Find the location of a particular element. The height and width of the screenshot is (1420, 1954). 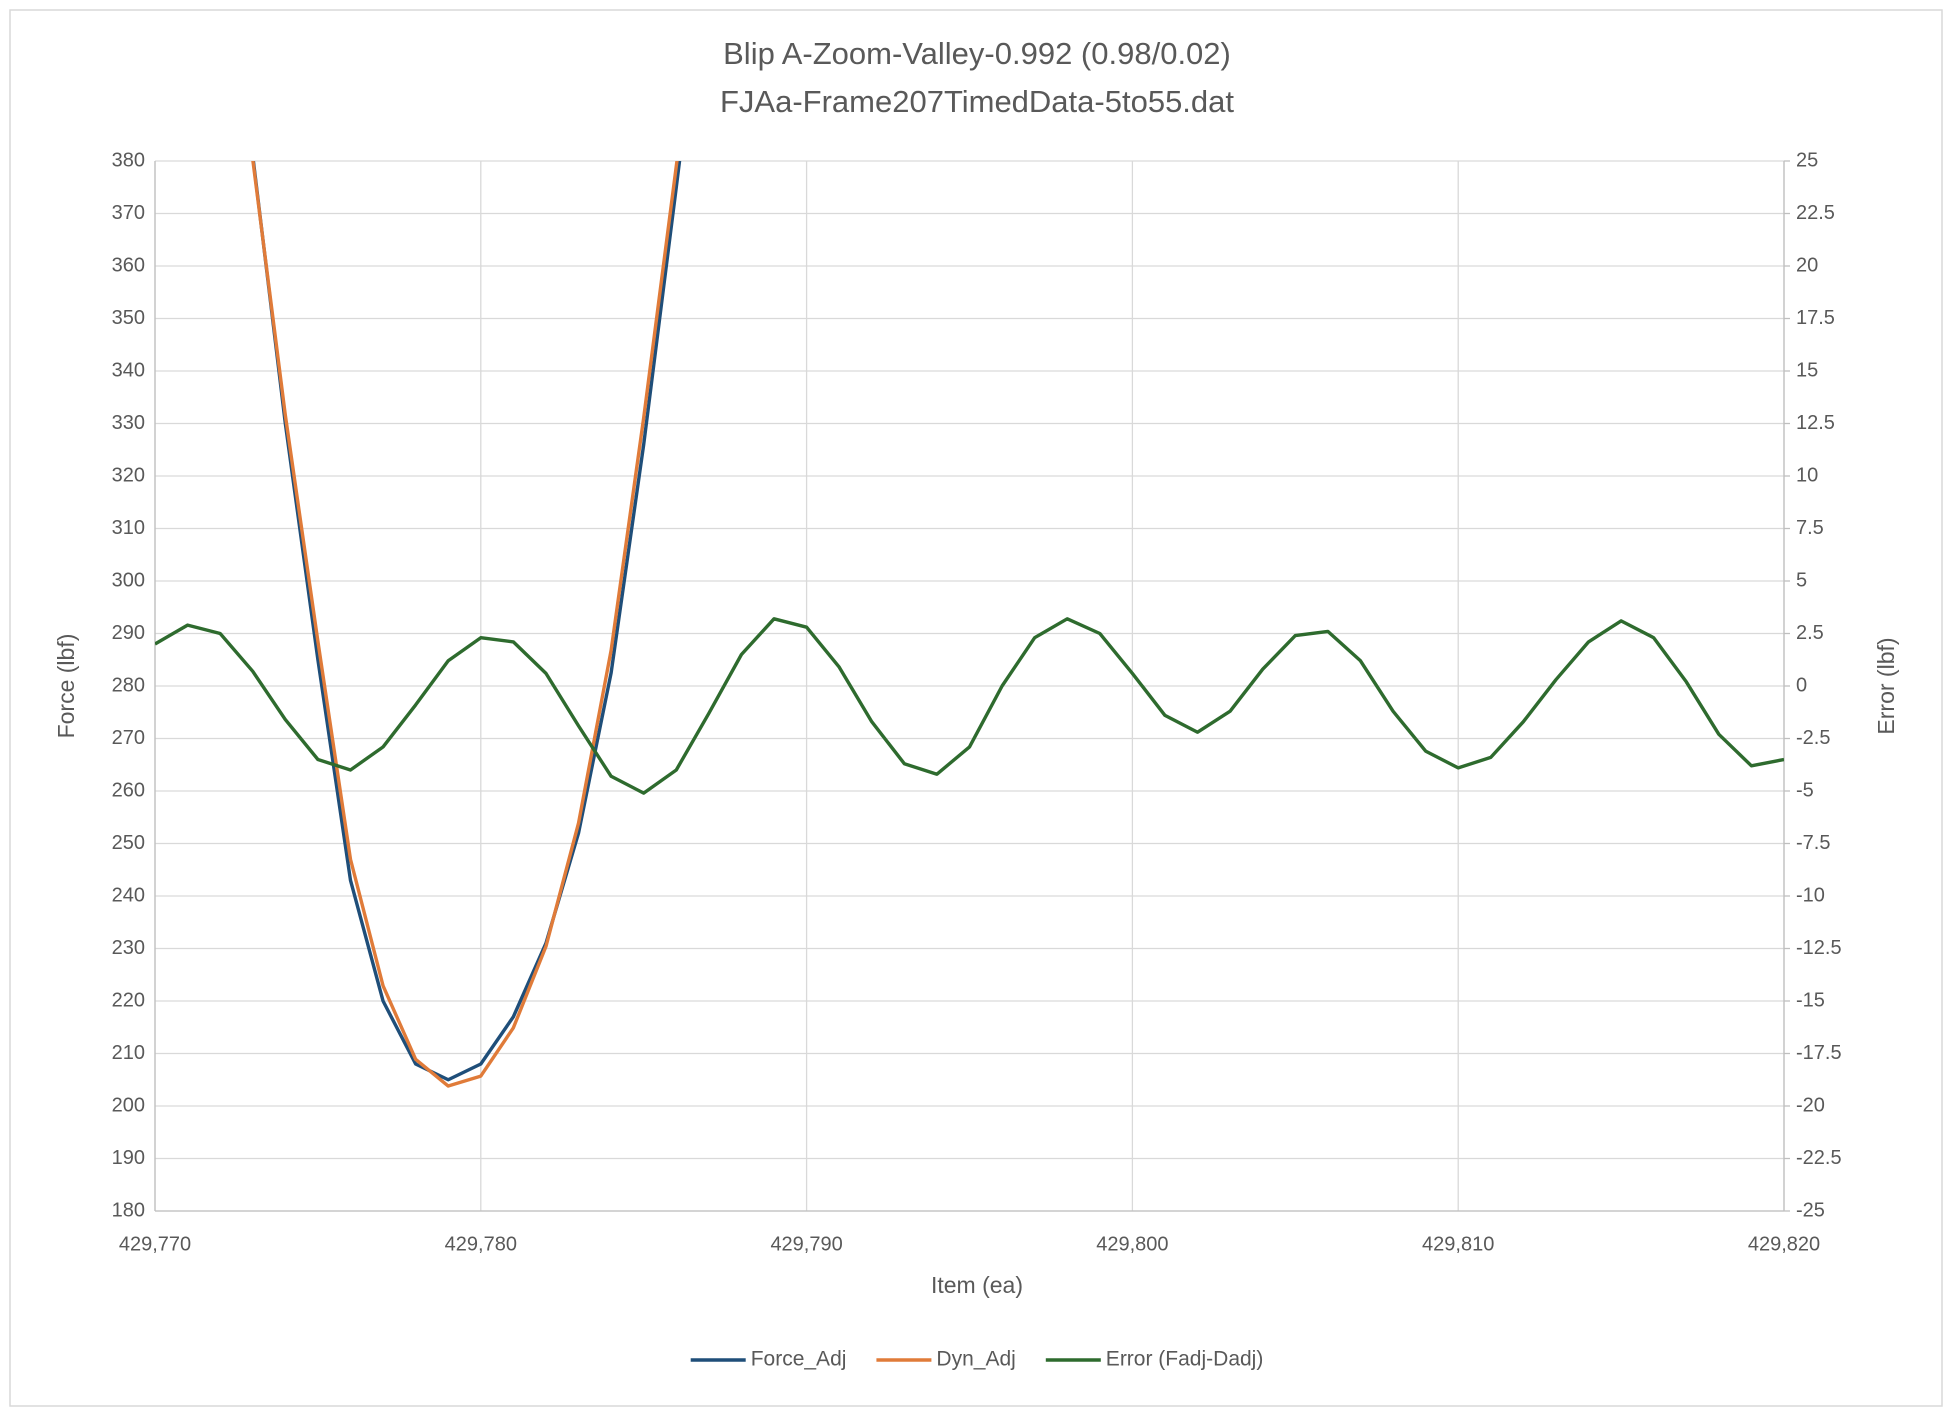

y-tick-label: 370 is located at coordinates (128, 213).